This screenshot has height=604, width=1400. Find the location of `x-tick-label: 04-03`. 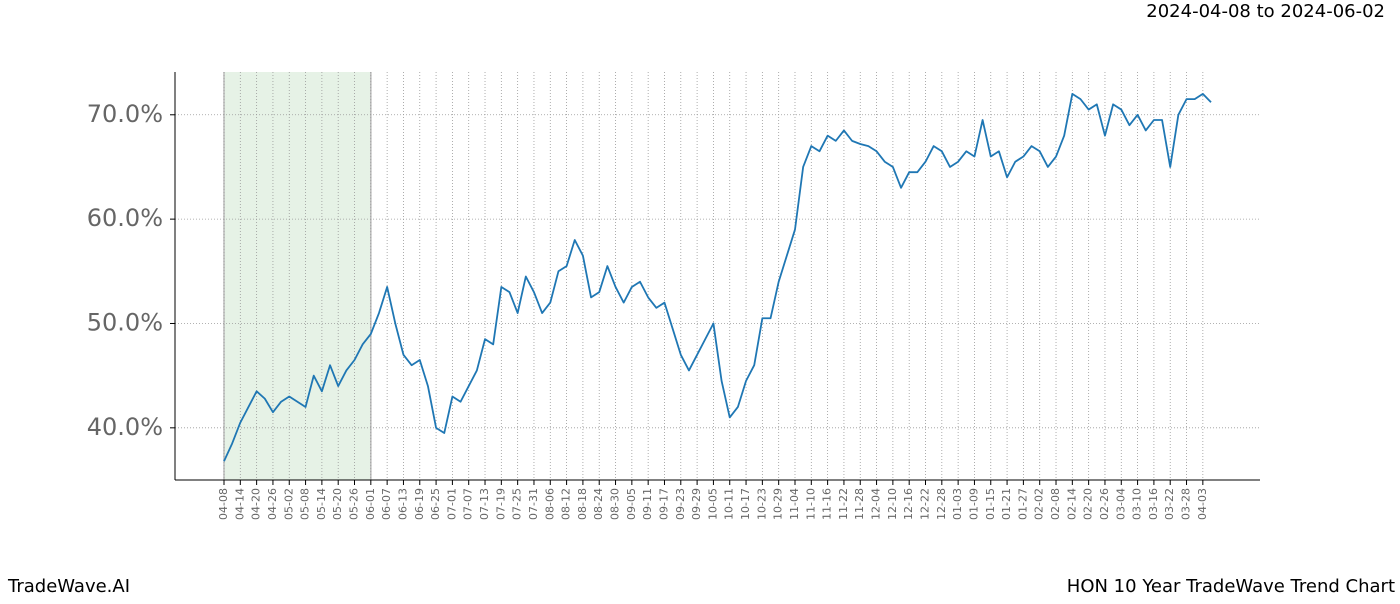

x-tick-label: 04-03 is located at coordinates (1202, 504).